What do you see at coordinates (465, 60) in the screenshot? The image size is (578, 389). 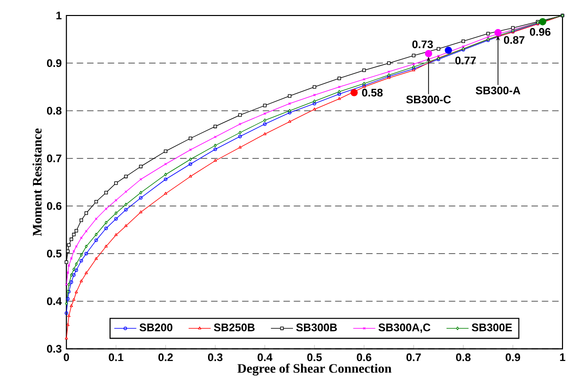 I see `annotation: 0.77` at bounding box center [465, 60].